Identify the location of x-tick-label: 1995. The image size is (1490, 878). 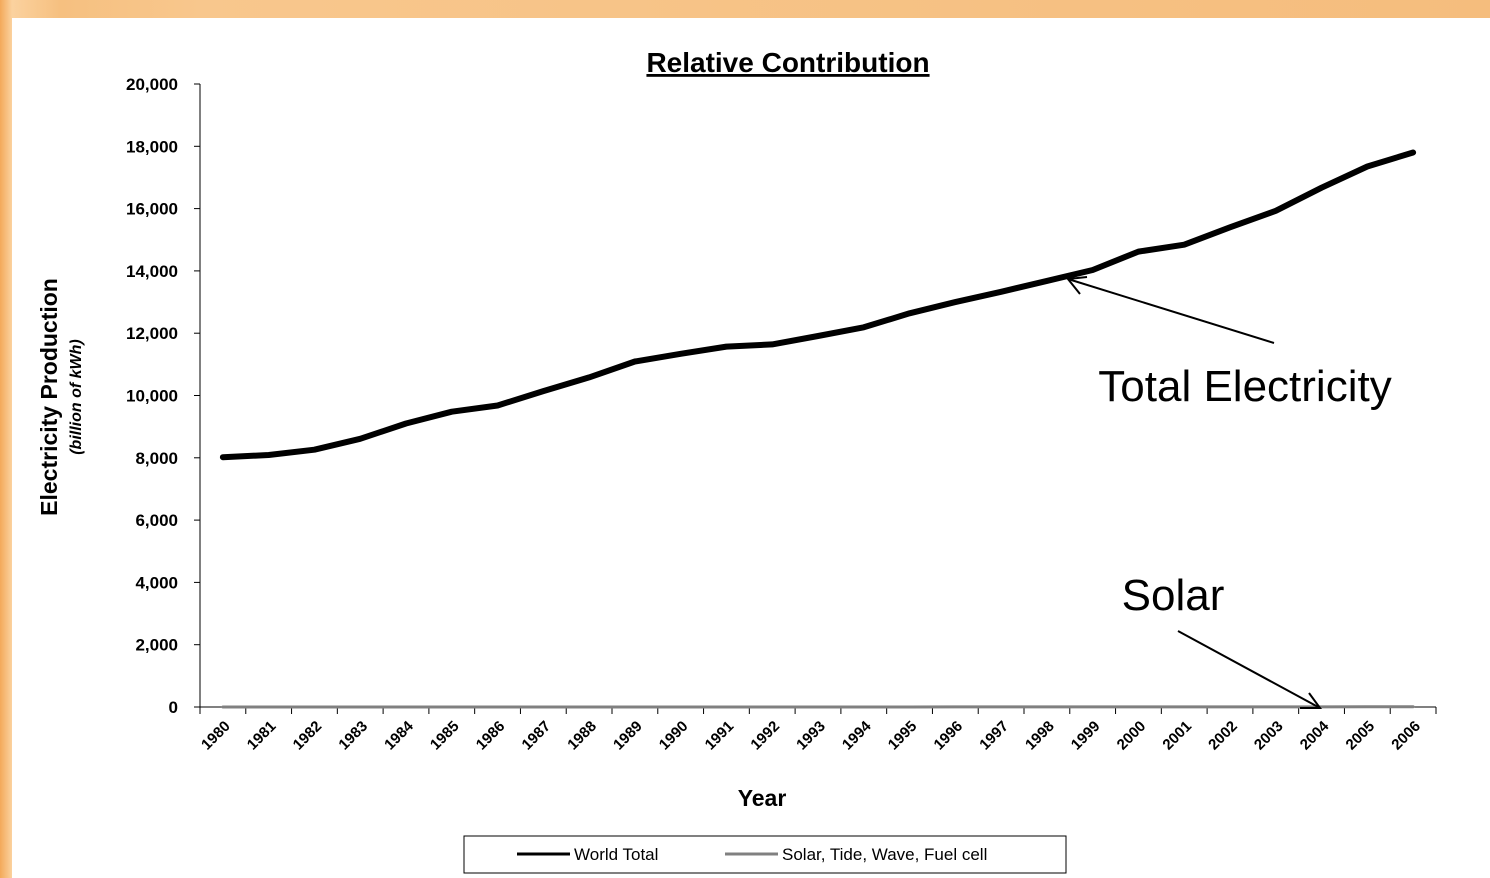
(903, 736).